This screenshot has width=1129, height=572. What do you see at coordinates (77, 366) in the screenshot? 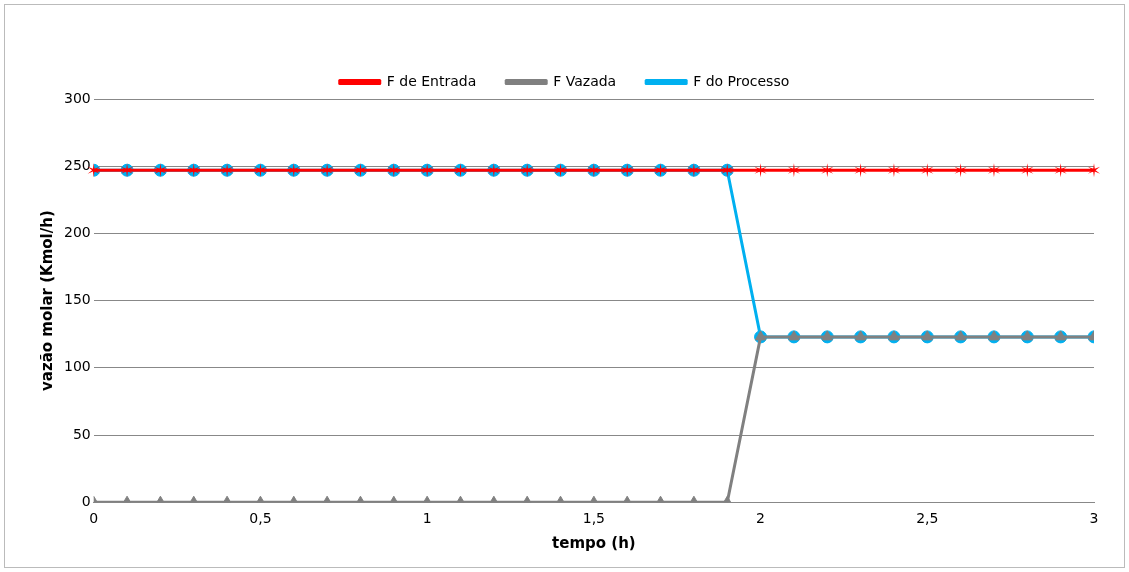
I see `y-tick-label: 100` at bounding box center [77, 366].